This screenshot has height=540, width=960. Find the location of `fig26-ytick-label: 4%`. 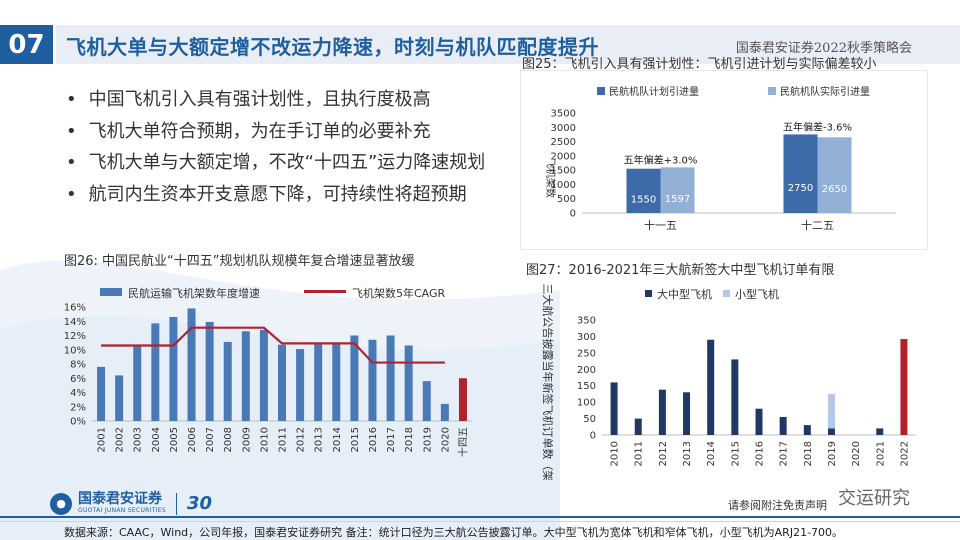

fig26-ytick-label: 4% is located at coordinates (78, 393).